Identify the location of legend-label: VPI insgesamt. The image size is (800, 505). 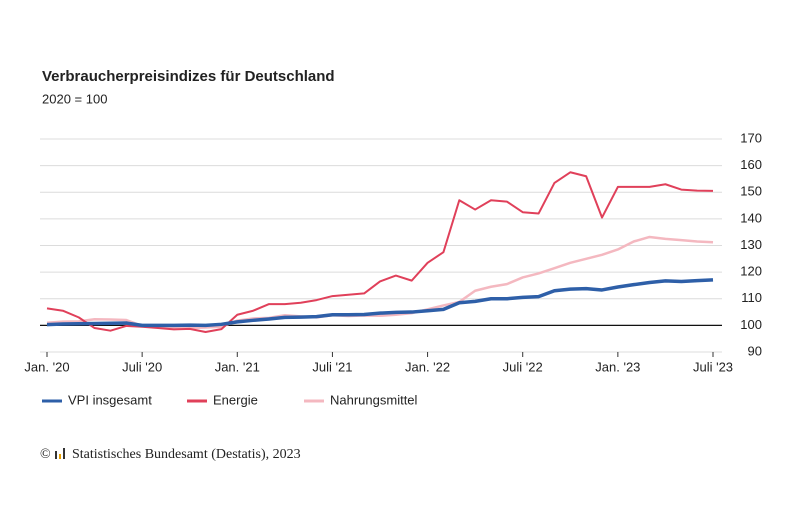
(110, 399).